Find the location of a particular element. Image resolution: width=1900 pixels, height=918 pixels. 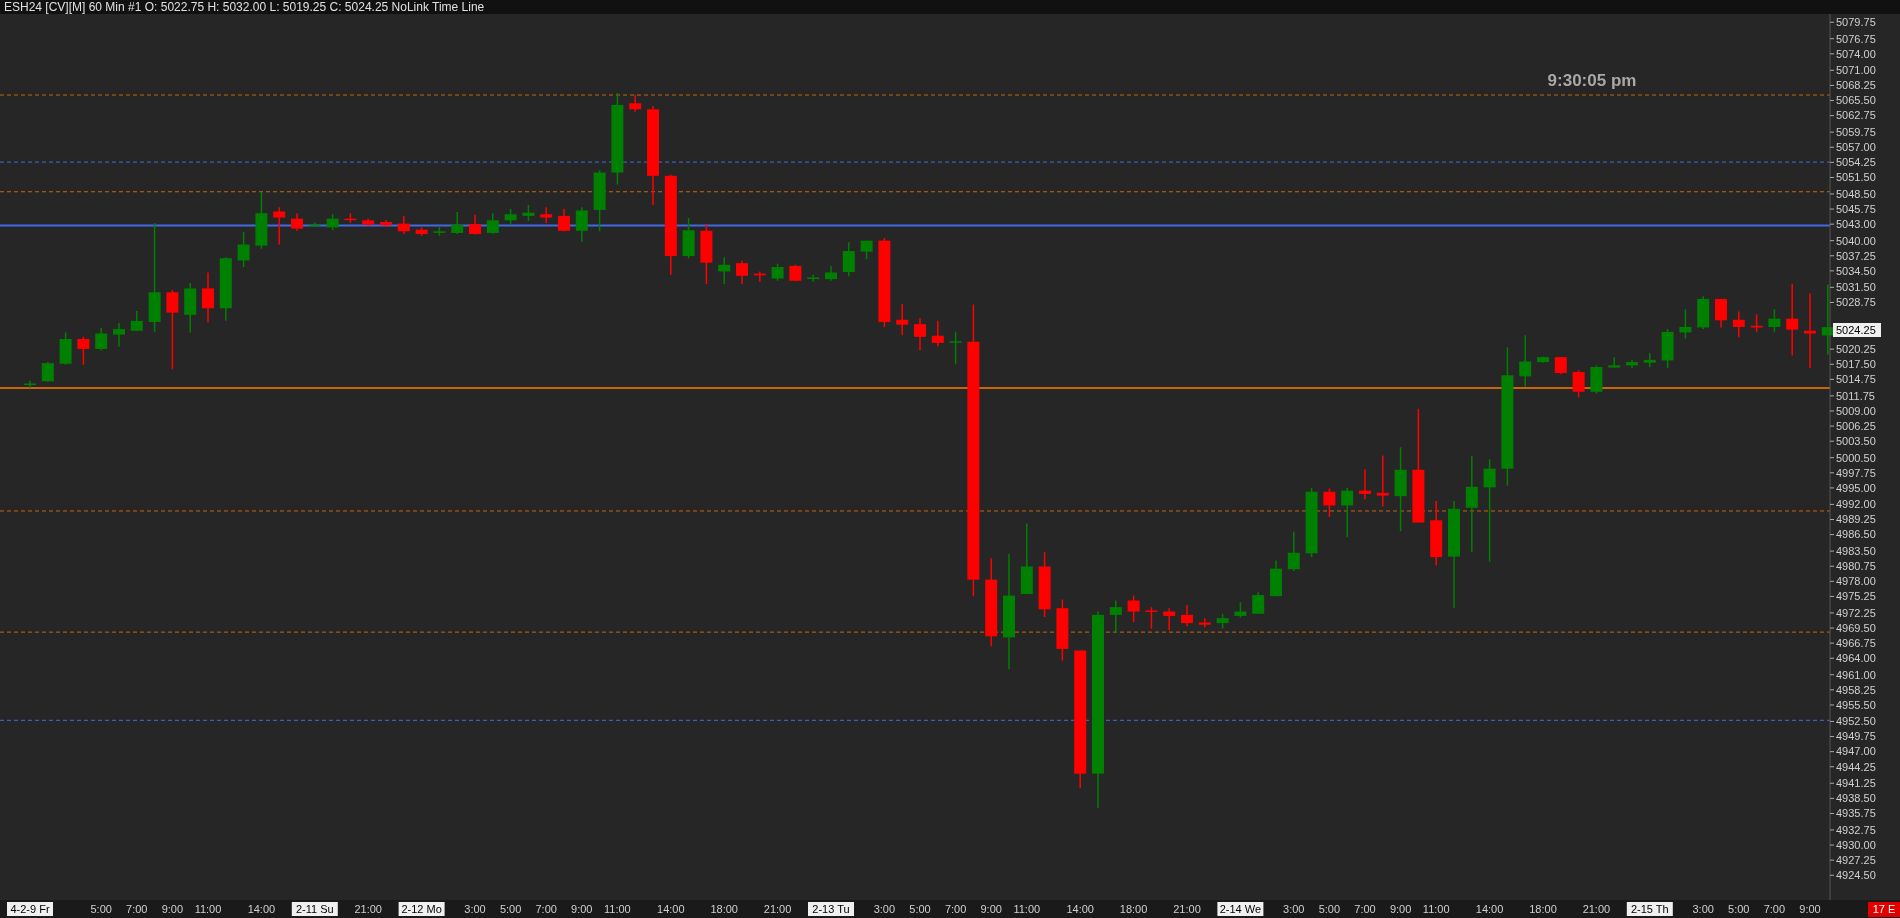

y-tick-label: 4927.25 is located at coordinates (1856, 860).